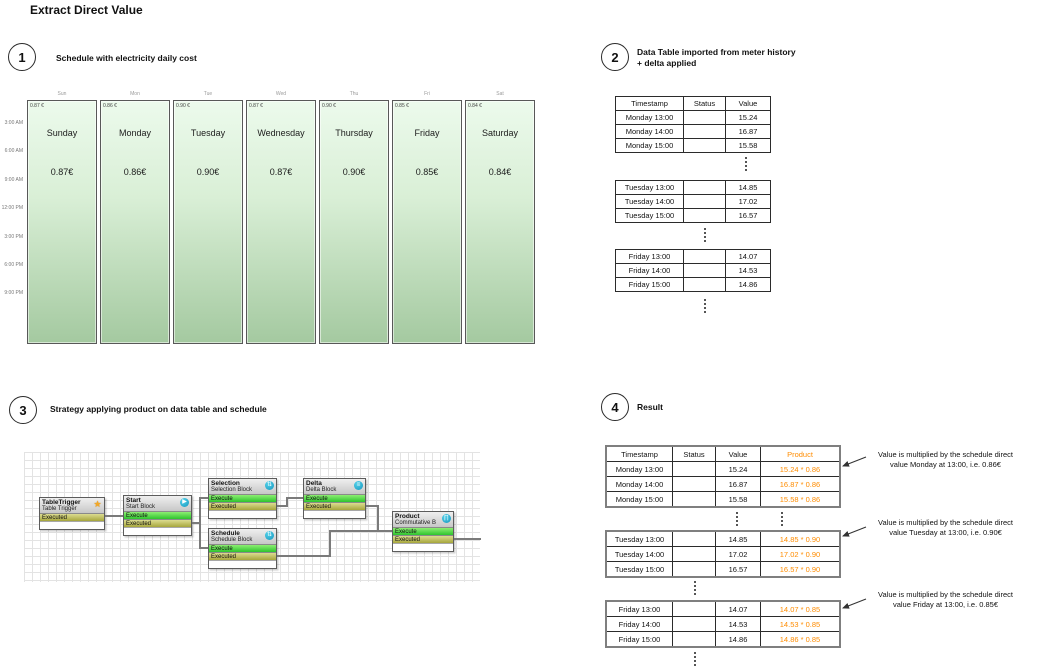 The height and width of the screenshot is (669, 1050). Describe the element at coordinates (738, 484) in the screenshot. I see `value-cell: 16.87` at that location.